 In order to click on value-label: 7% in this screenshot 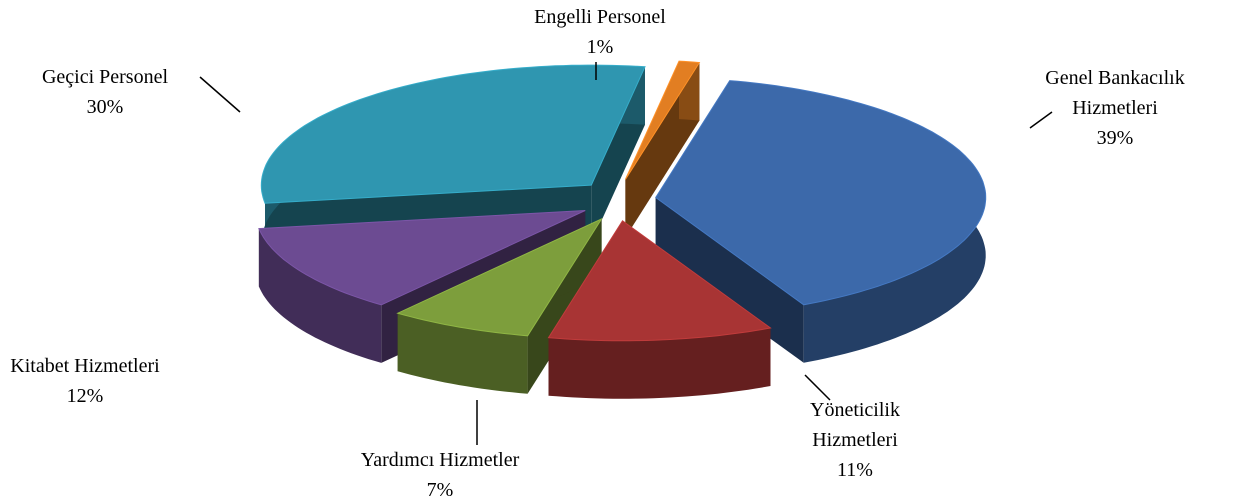, I will do `click(440, 490)`.